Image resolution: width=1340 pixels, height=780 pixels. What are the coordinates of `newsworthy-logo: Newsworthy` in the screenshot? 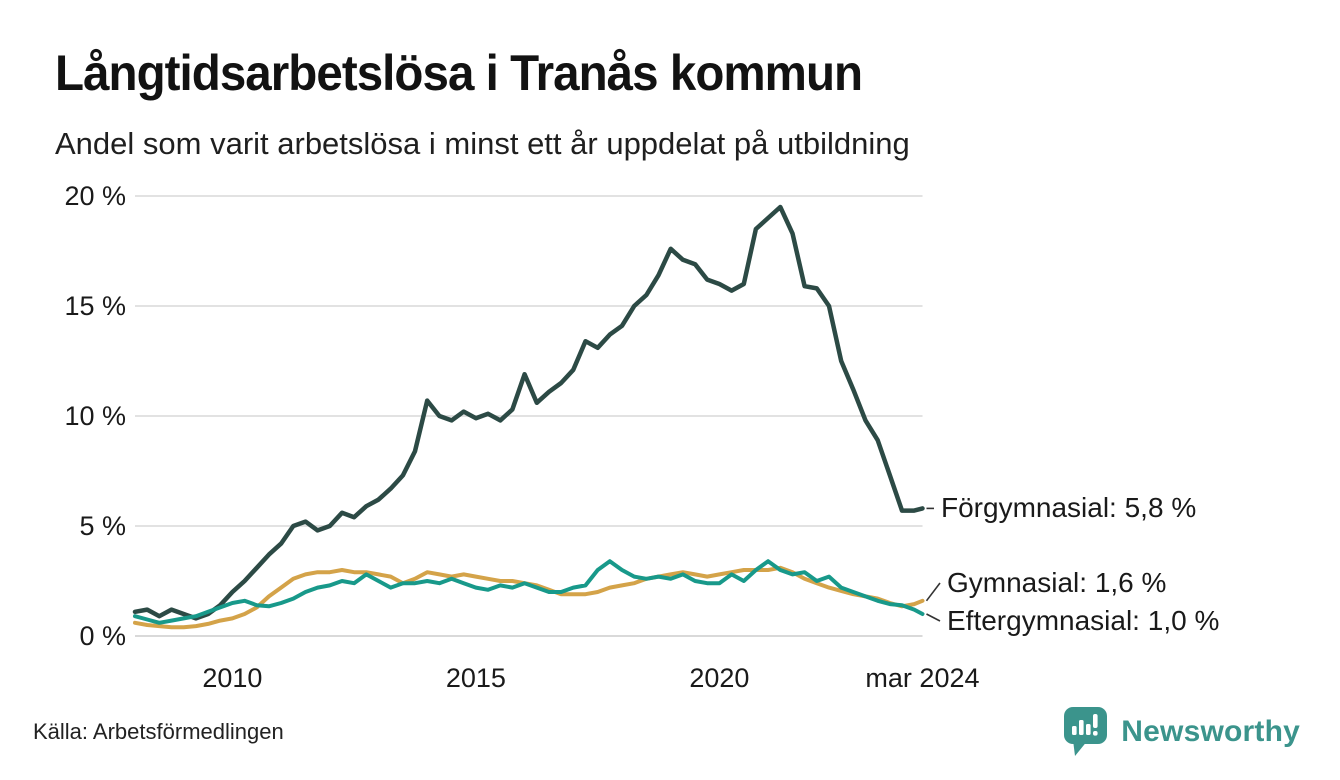 It's located at (1181, 732).